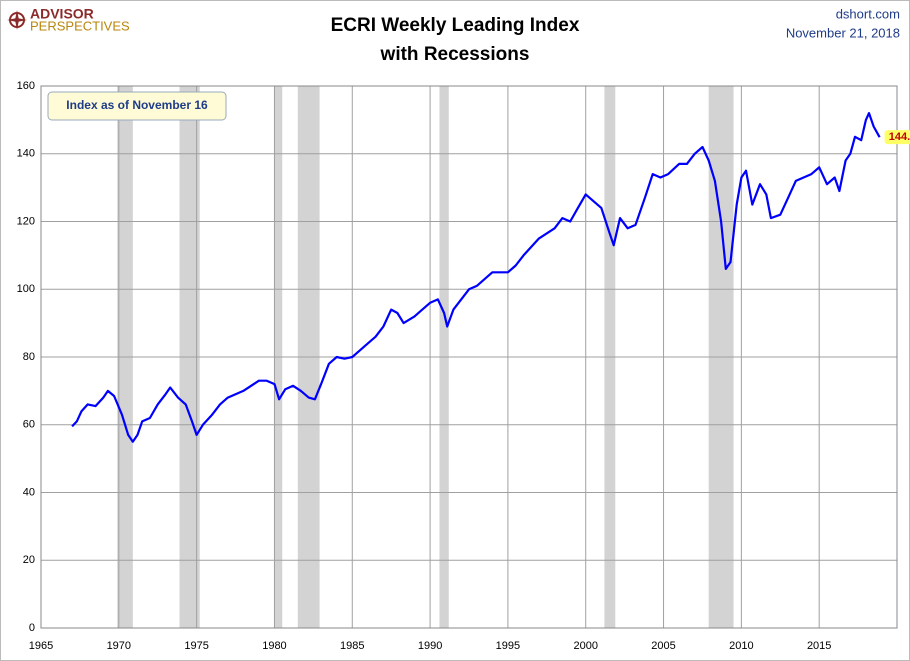 This screenshot has height=661, width=910. Describe the element at coordinates (26, 154) in the screenshot. I see `y-tick-label: 140` at that location.